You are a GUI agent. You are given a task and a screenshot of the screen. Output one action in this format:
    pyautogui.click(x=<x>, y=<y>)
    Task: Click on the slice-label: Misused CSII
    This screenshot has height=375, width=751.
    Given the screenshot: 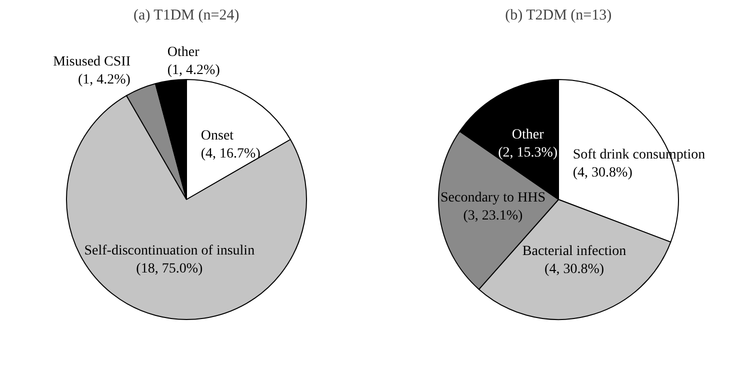 What is the action you would take?
    pyautogui.click(x=92, y=62)
    